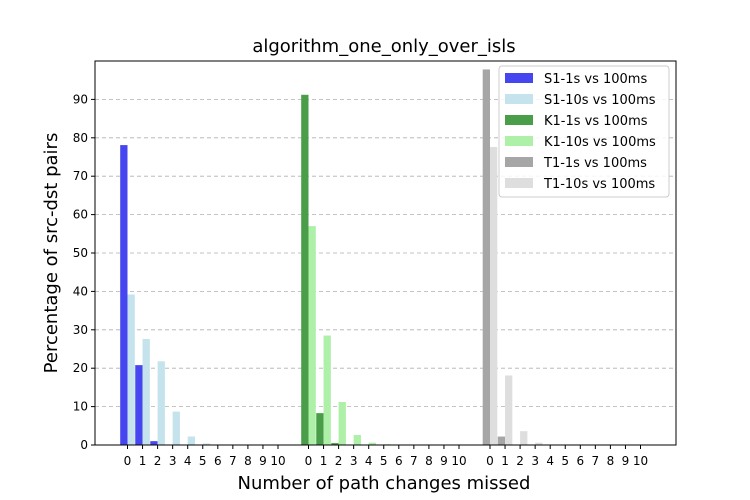 The image size is (750, 500). I want to click on y-axis-ticks: 0 10 20 30 40 50 60 70 80 90, so click(84, 272).